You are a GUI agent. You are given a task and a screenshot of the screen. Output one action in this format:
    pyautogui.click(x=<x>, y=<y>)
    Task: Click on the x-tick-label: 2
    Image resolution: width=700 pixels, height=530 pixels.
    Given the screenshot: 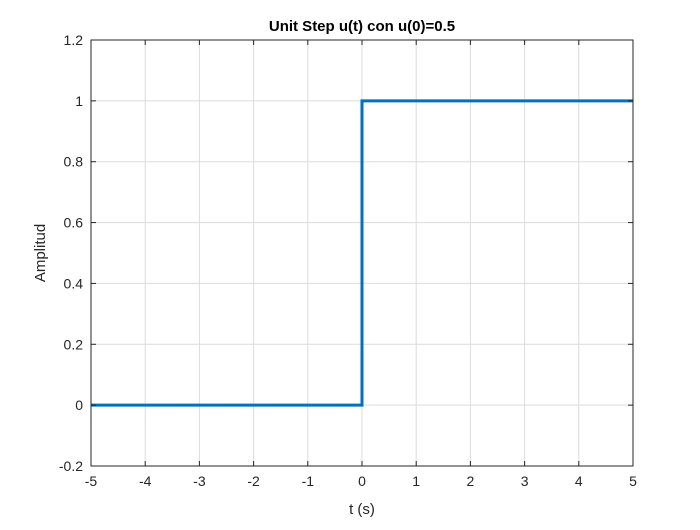 What is the action you would take?
    pyautogui.click(x=471, y=481)
    